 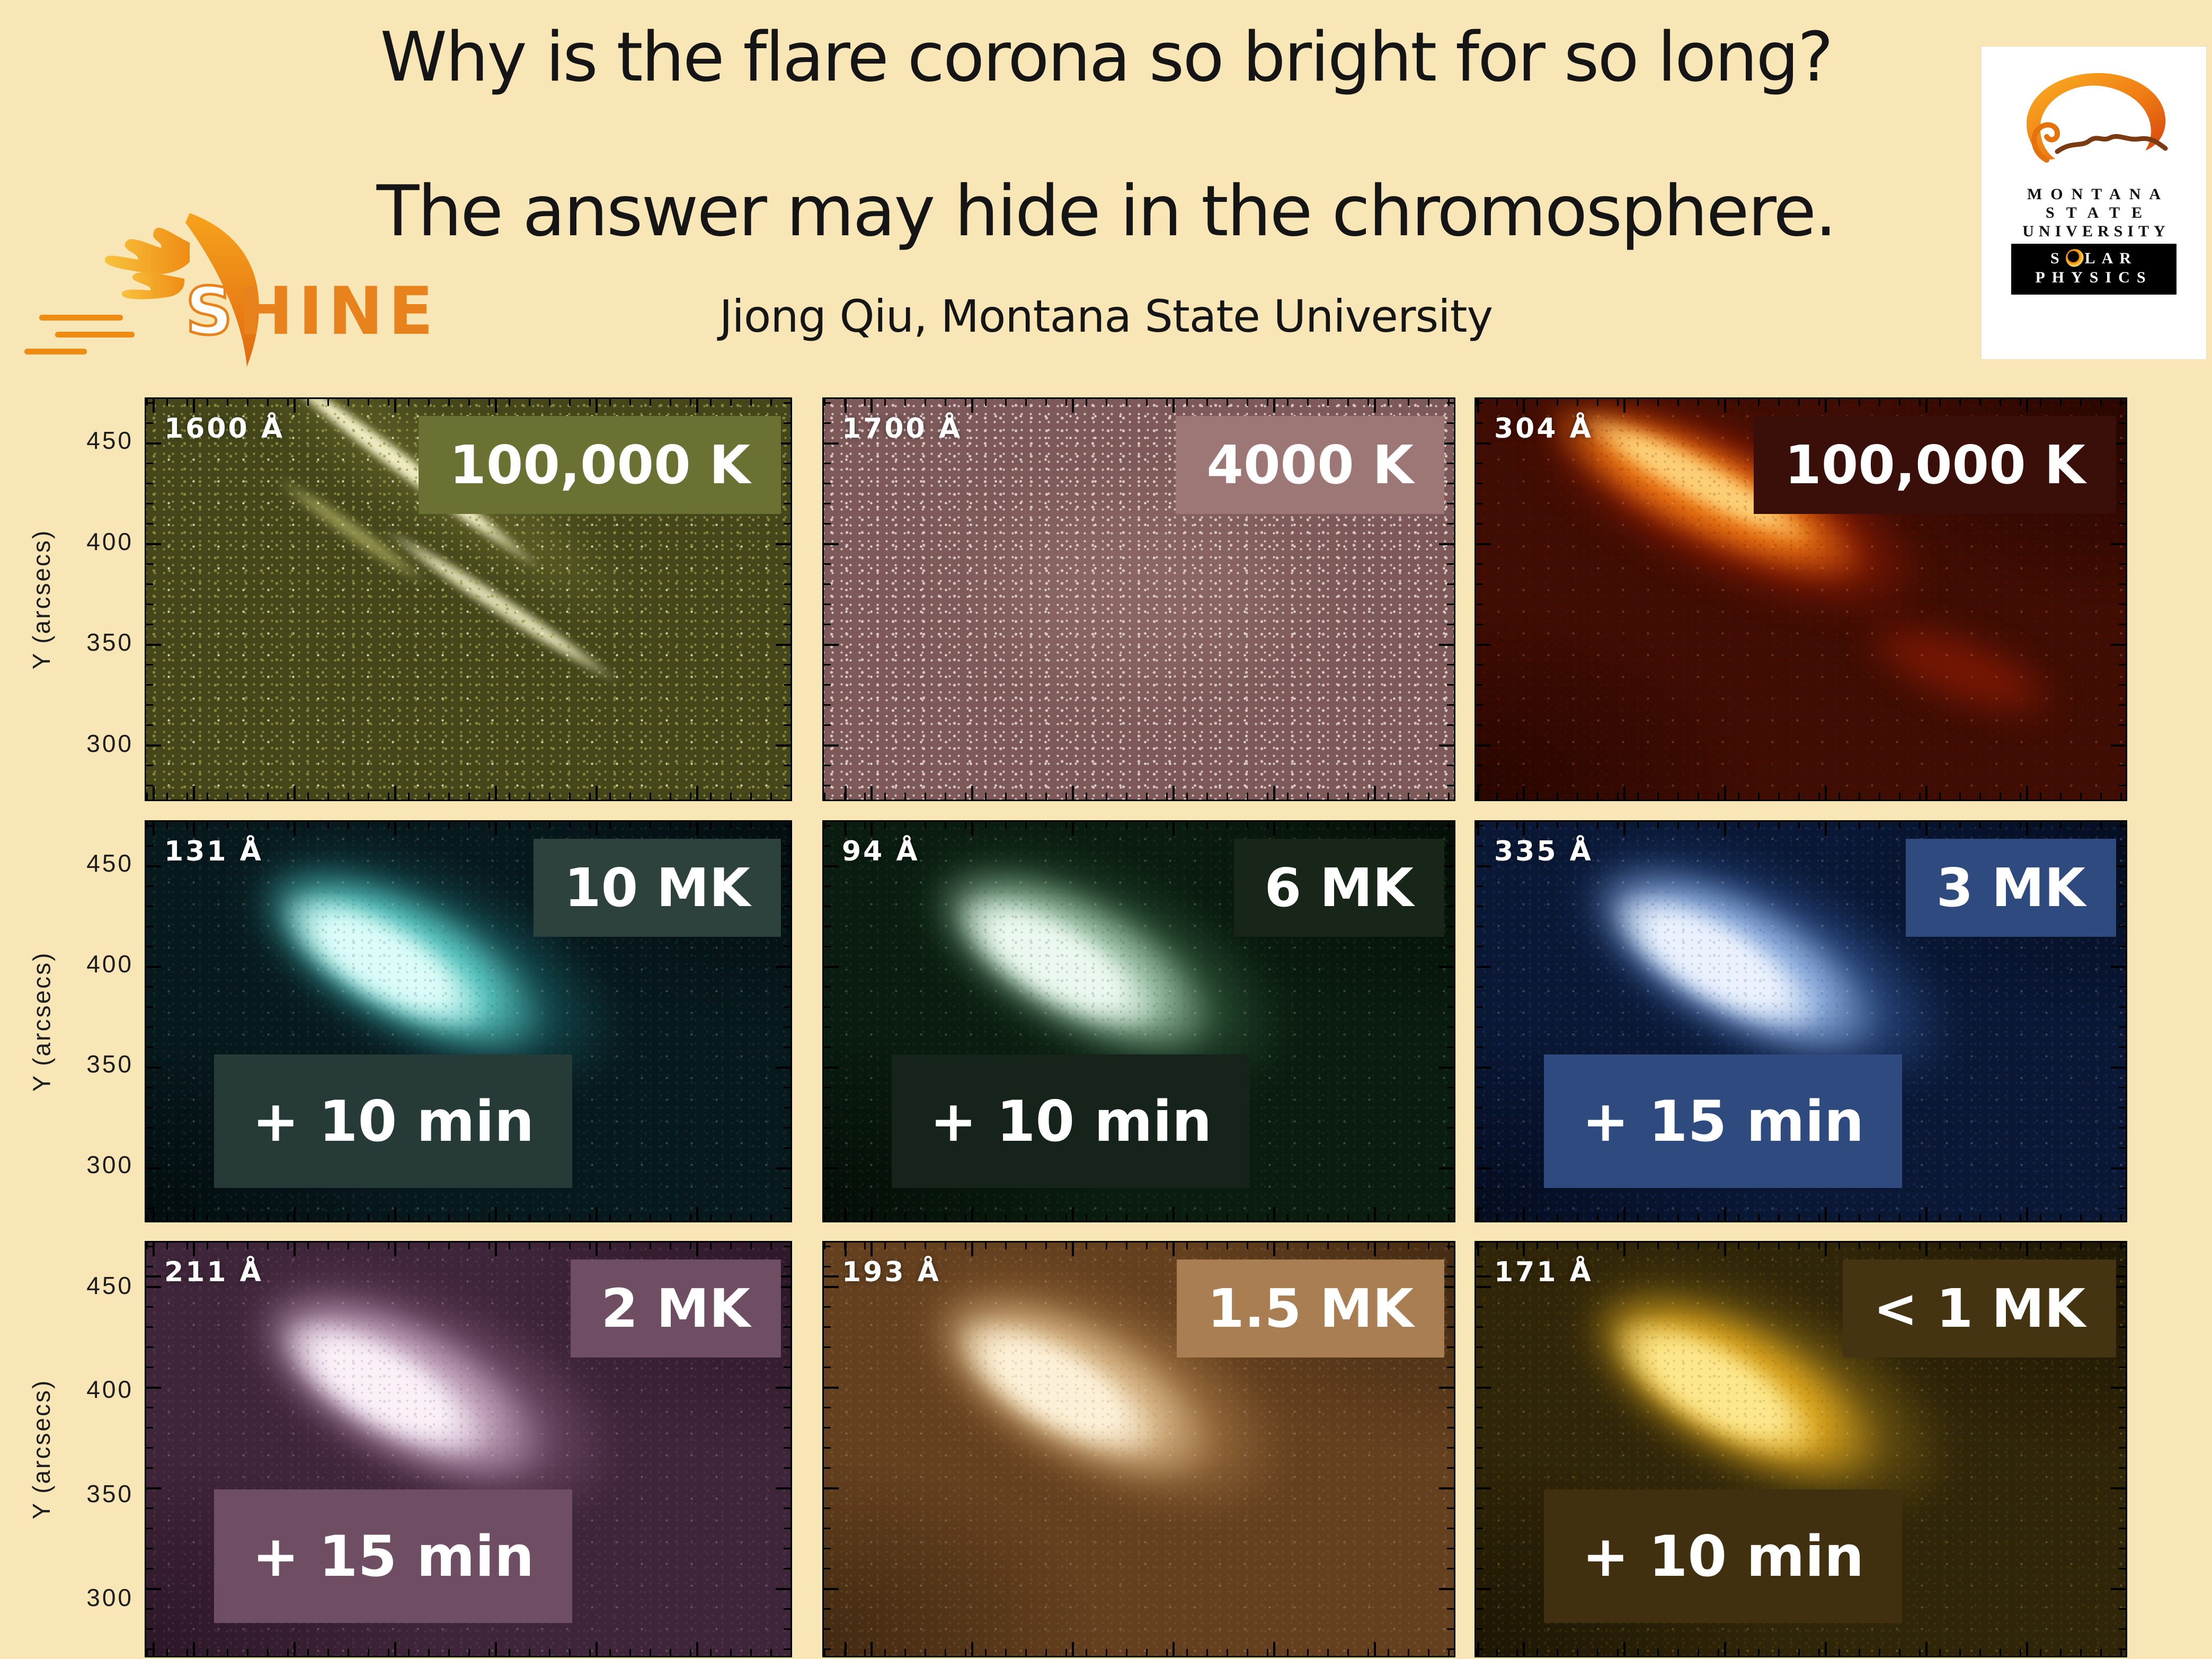 What do you see at coordinates (1800, 1021) in the screenshot?
I see `solar-image-panel: 335 Å 3 MK + 15 min` at bounding box center [1800, 1021].